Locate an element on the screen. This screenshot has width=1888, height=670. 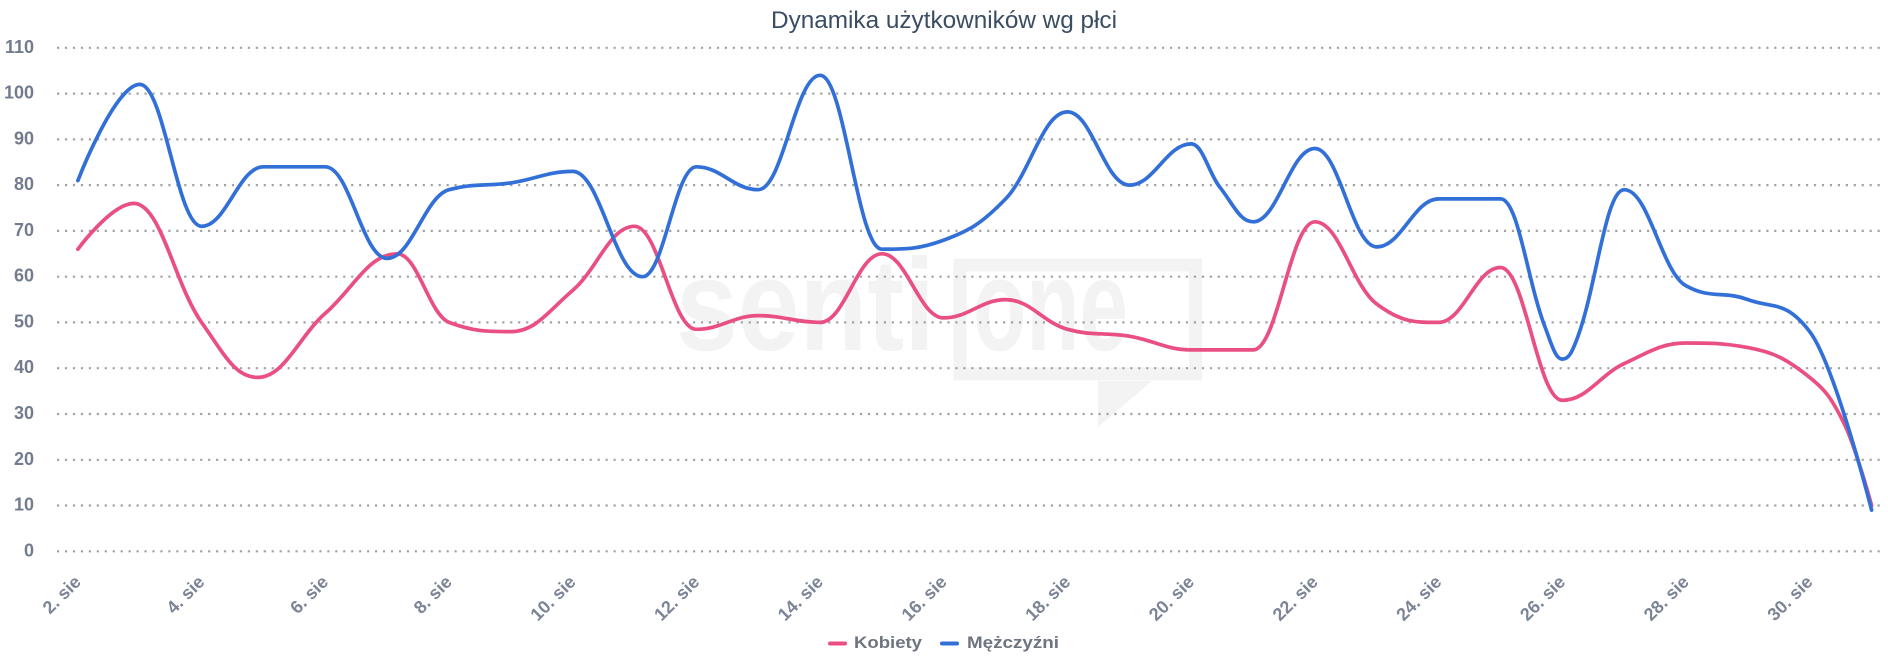
svg-text: 30 is located at coordinates (24, 413).